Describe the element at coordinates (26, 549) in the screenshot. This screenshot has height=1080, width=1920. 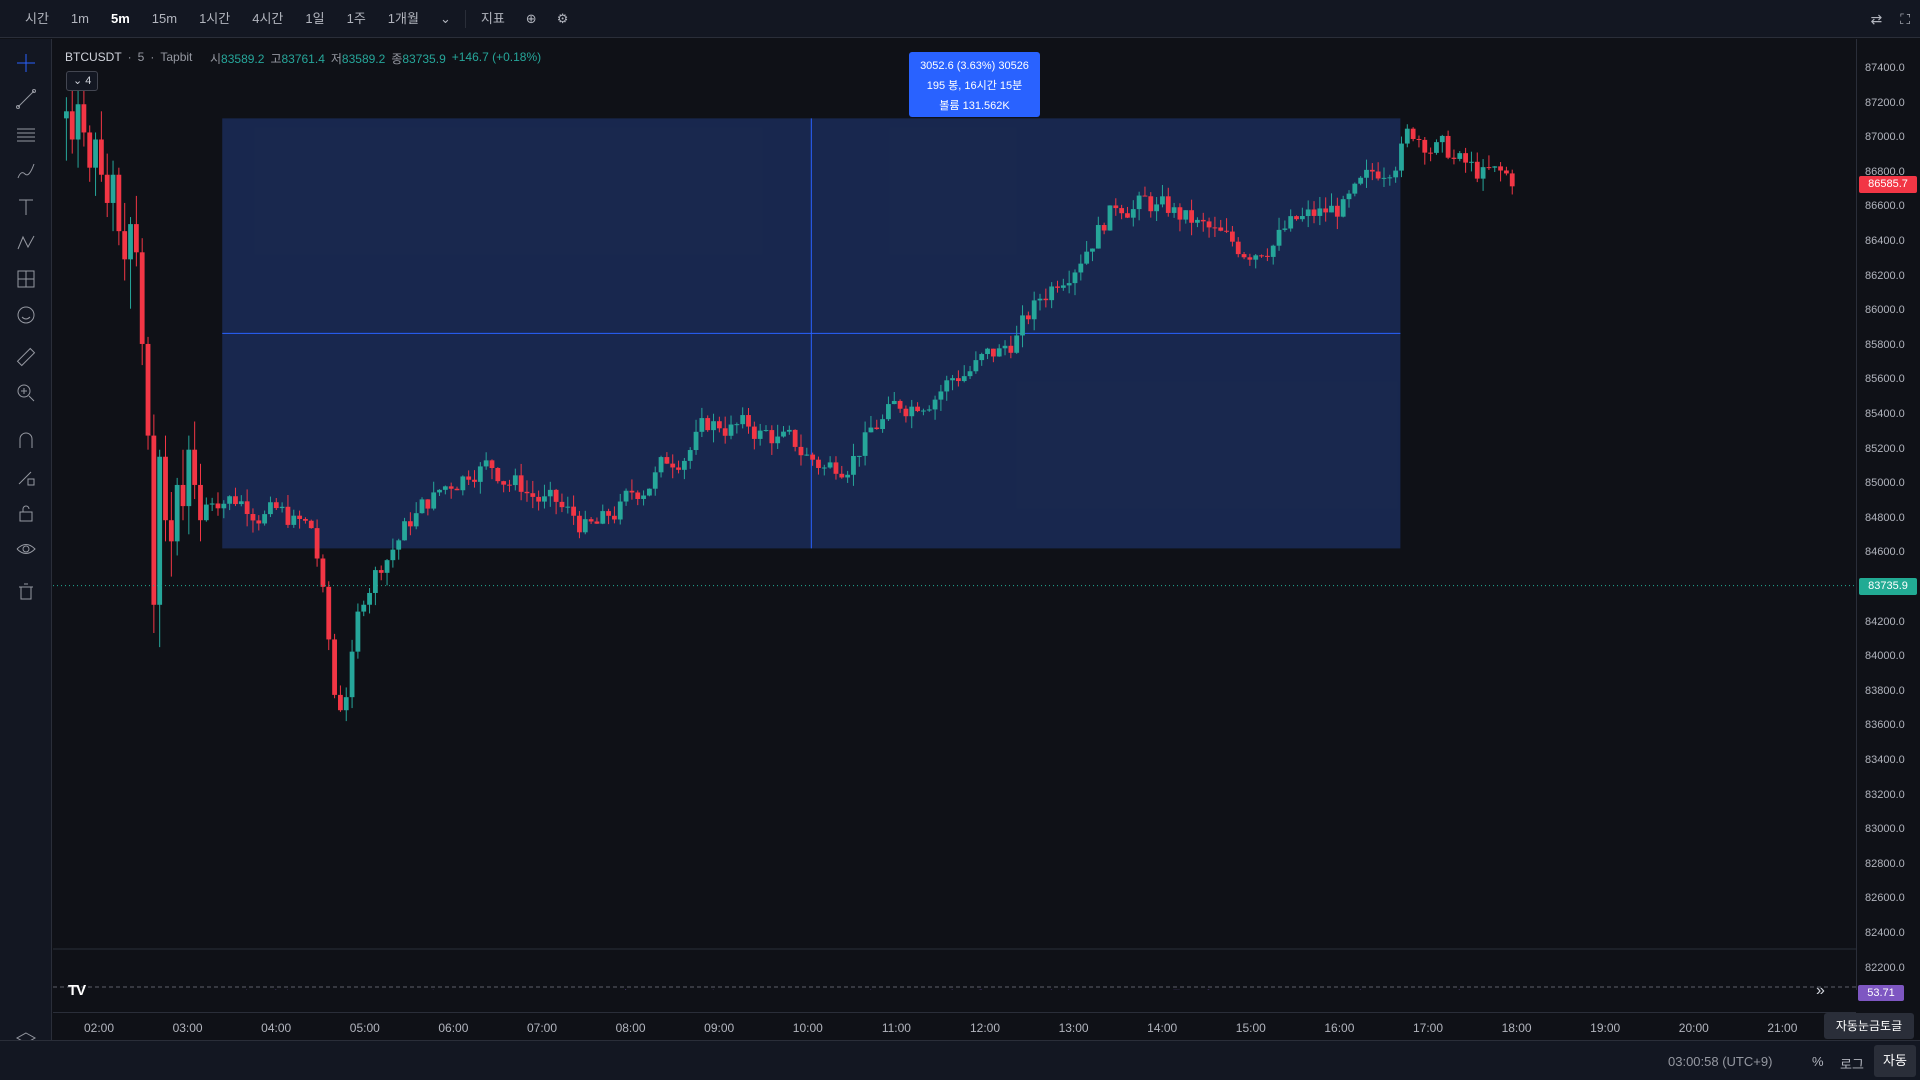
I see `eye-icon` at that location.